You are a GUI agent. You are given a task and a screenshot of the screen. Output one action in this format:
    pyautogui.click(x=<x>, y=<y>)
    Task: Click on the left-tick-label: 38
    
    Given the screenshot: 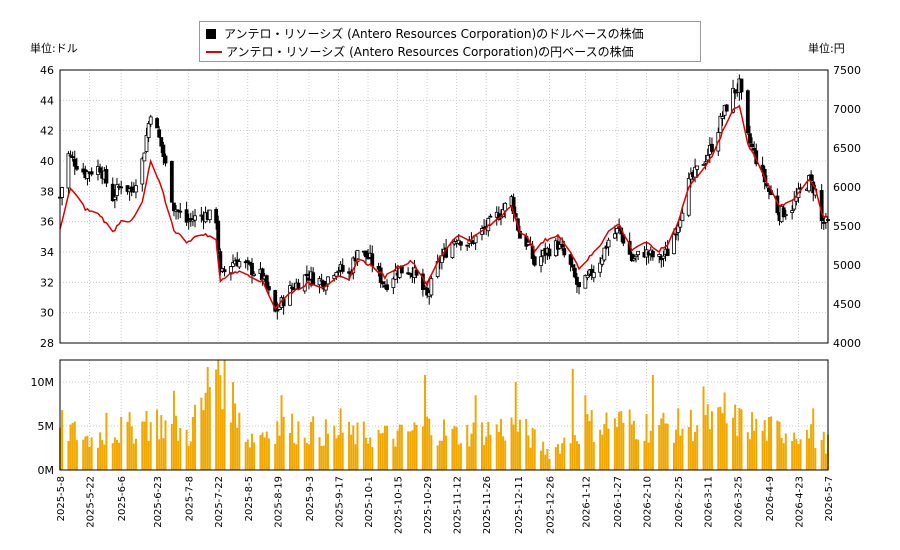 What is the action you would take?
    pyautogui.click(x=47, y=191)
    